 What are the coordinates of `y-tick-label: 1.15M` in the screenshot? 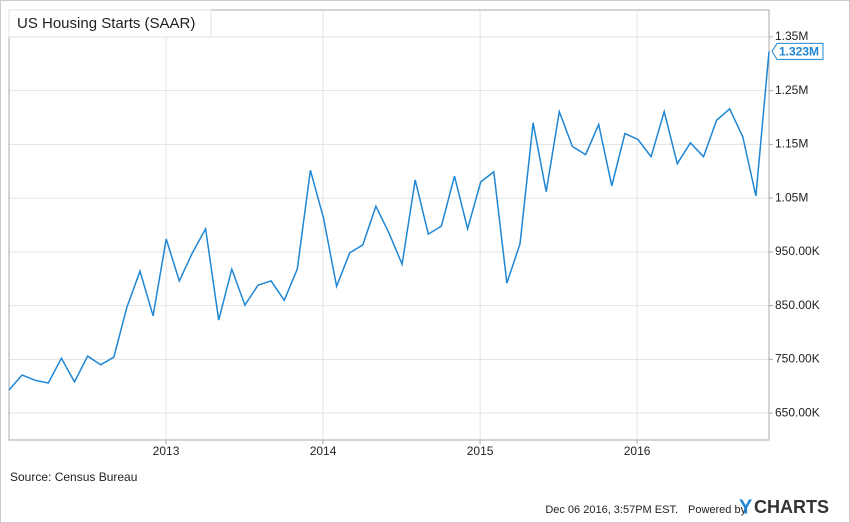 It's located at (791, 144).